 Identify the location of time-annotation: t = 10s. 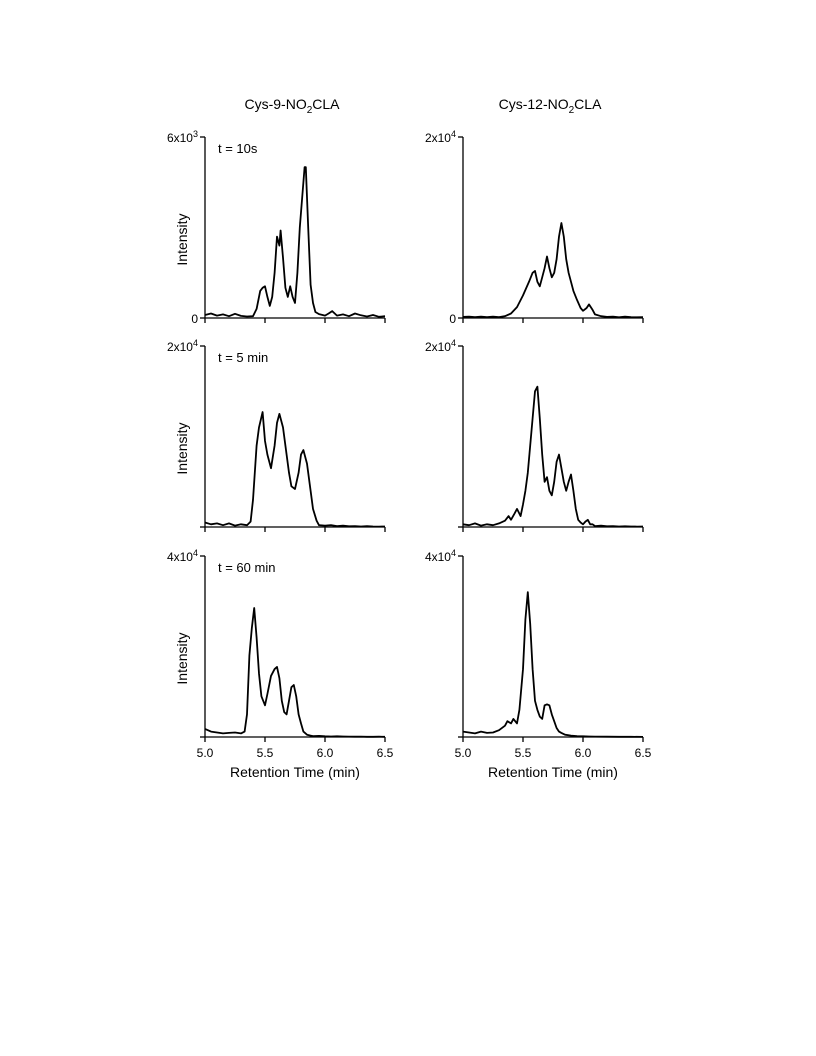
(238, 148).